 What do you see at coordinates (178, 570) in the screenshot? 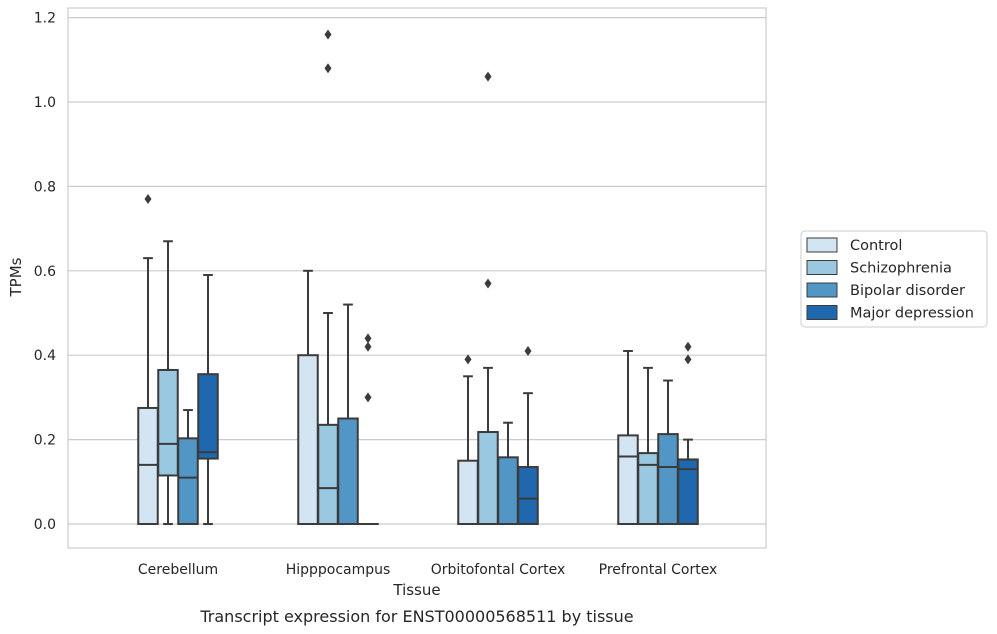
I see `x-tick-label: Cerebellum` at bounding box center [178, 570].